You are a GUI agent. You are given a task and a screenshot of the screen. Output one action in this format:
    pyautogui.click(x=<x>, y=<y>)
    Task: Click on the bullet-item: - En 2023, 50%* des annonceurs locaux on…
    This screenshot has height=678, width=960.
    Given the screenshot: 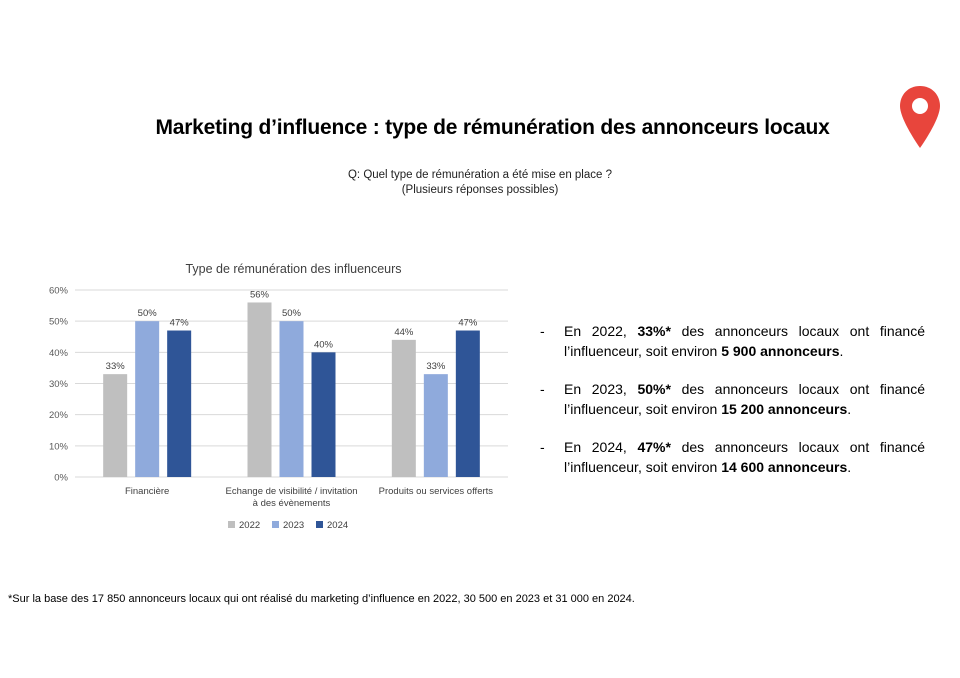 What is the action you would take?
    pyautogui.click(x=732, y=399)
    